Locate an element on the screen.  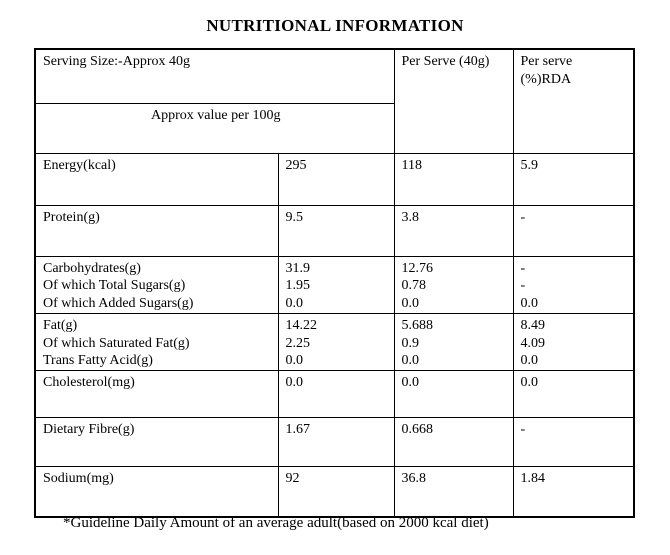
rda-value-cell: 0.0 is located at coordinates (573, 394).